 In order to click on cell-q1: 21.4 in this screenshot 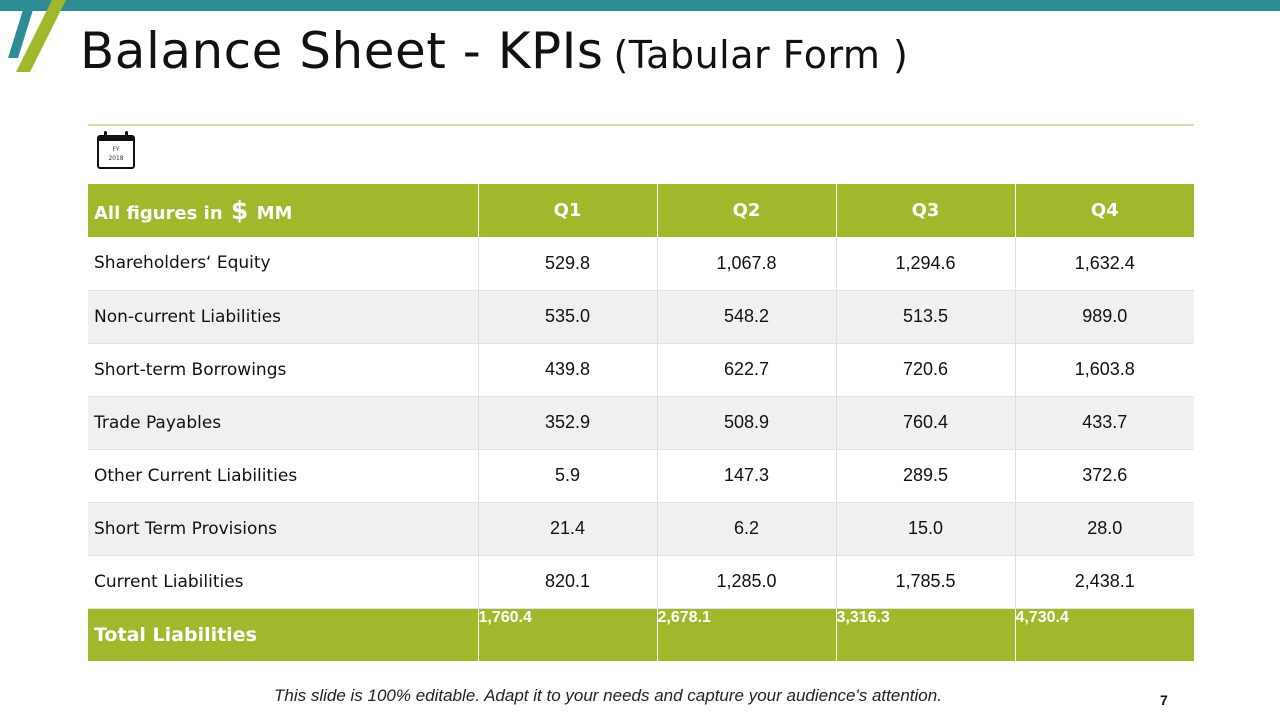, I will do `click(568, 529)`.